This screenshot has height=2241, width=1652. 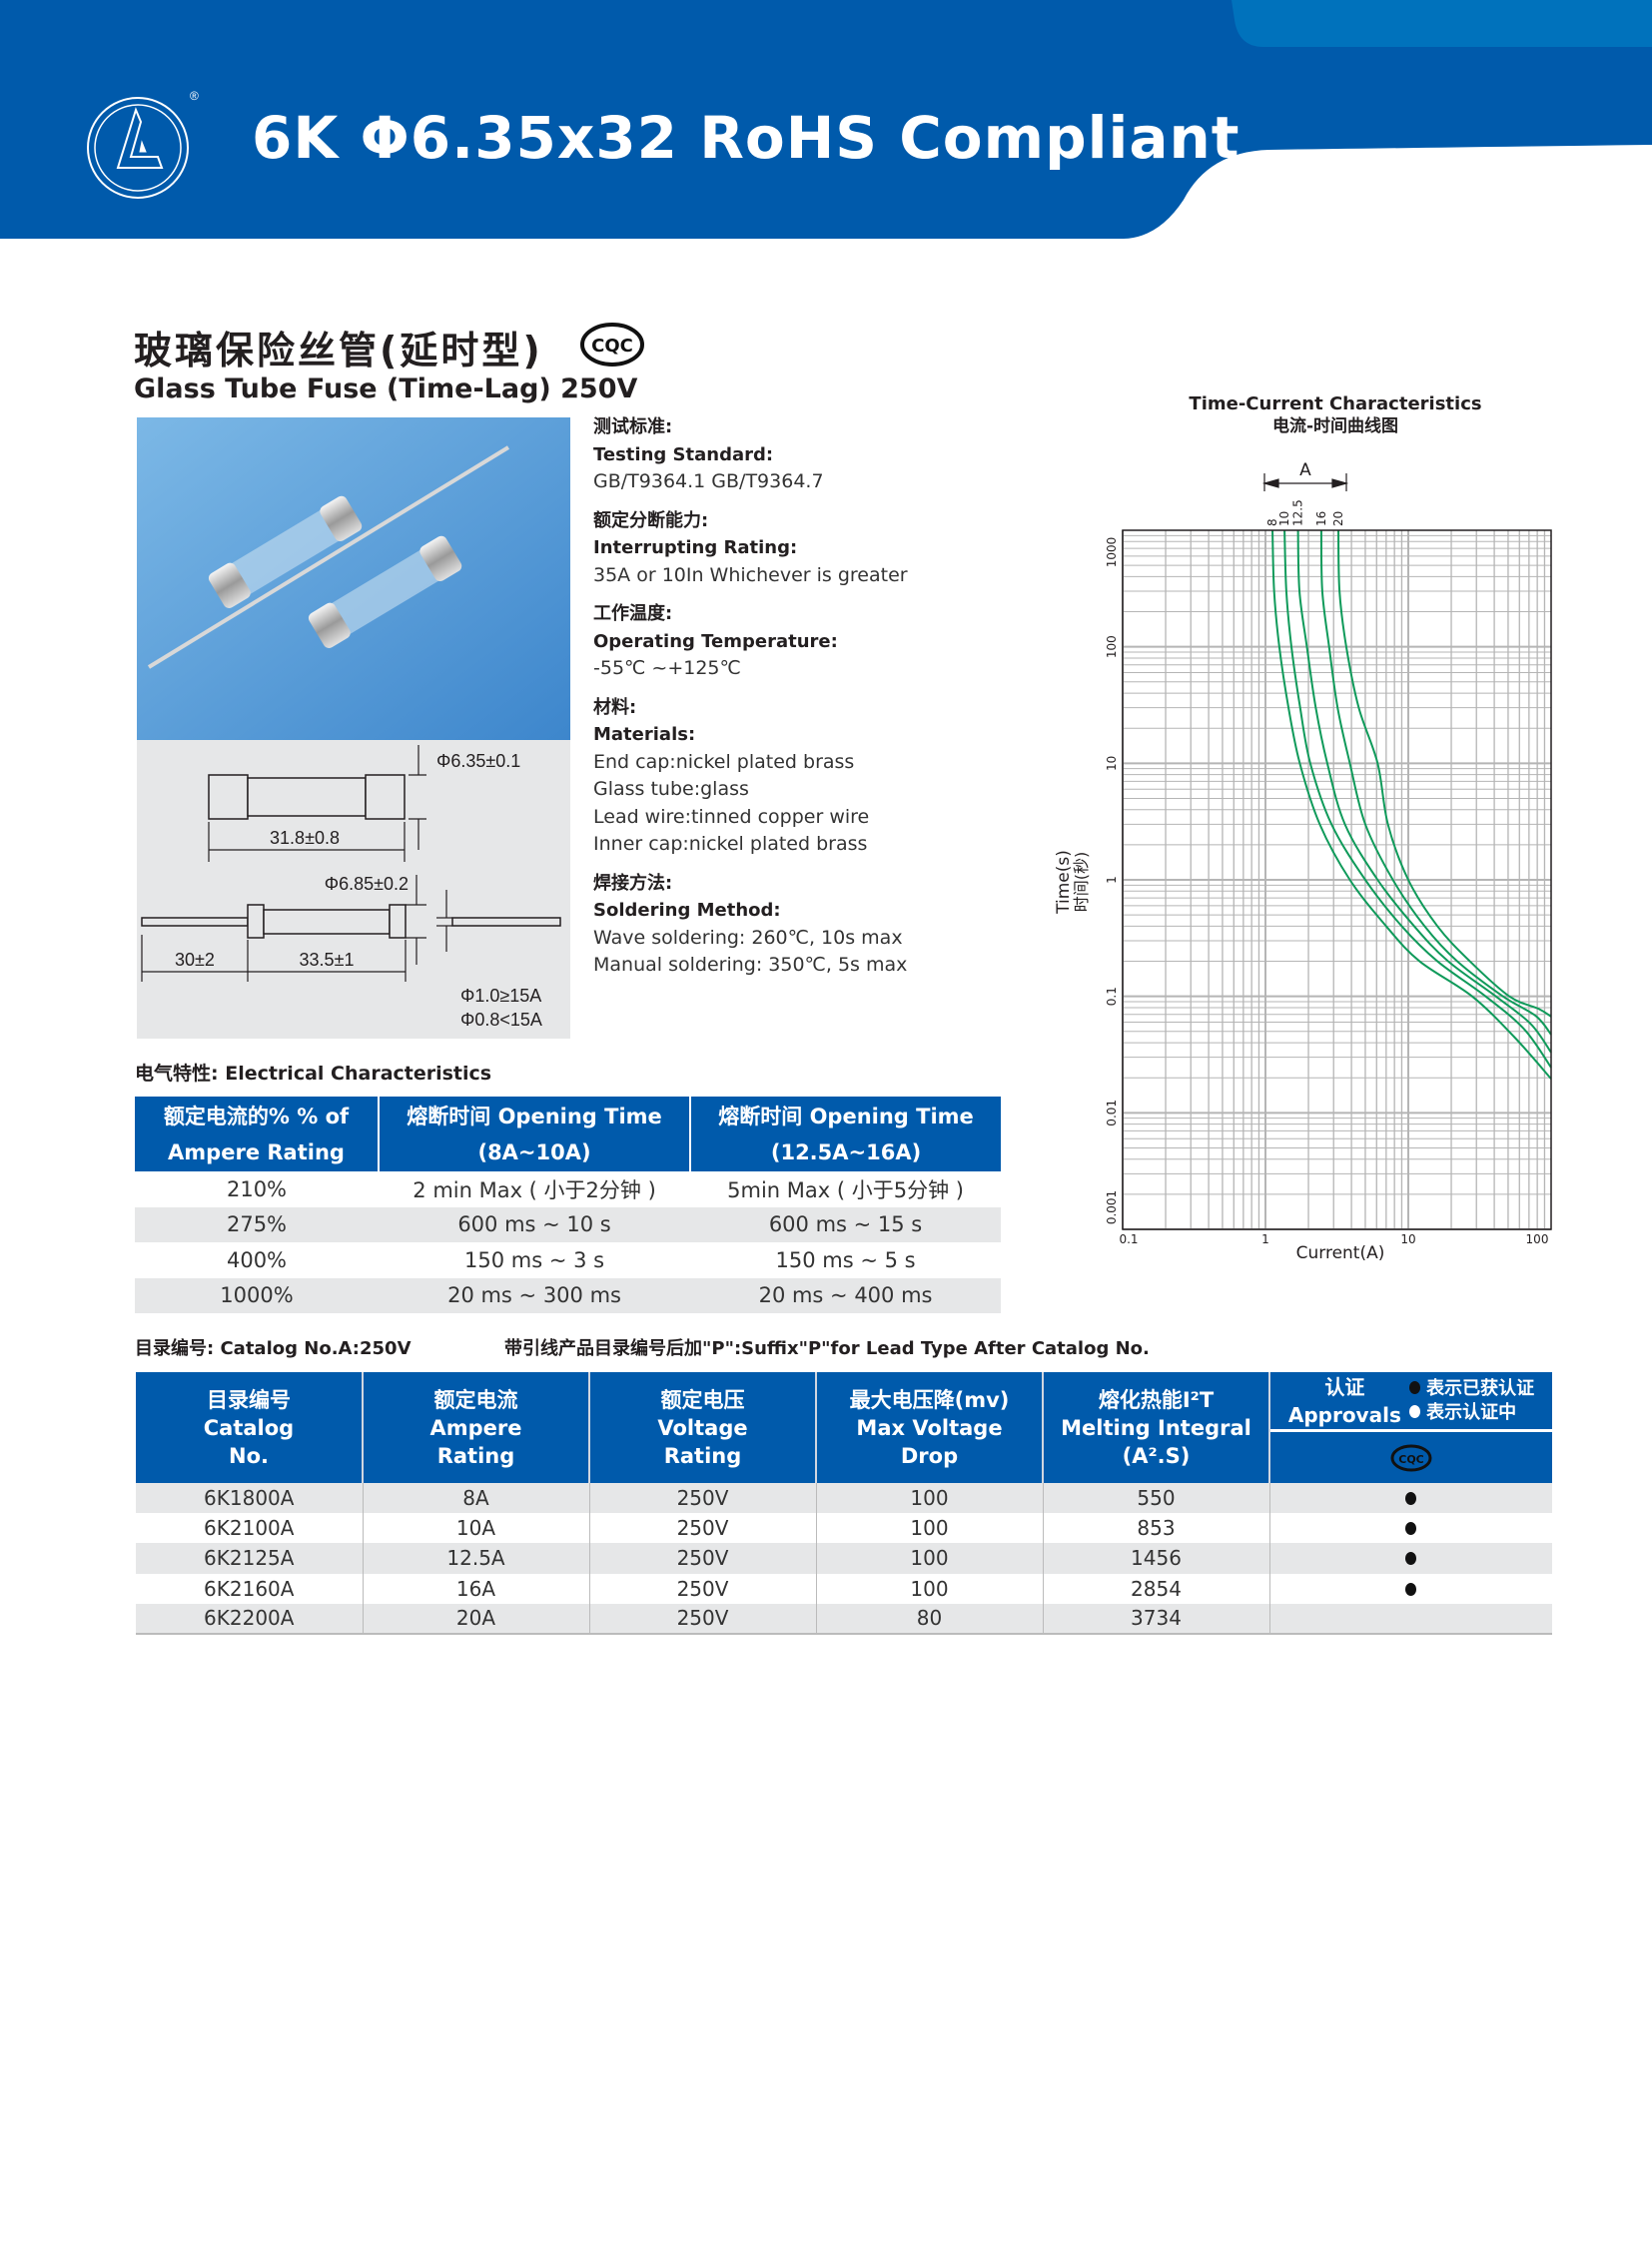 What do you see at coordinates (1112, 996) in the screenshot?
I see `y-tick-label: 0.1` at bounding box center [1112, 996].